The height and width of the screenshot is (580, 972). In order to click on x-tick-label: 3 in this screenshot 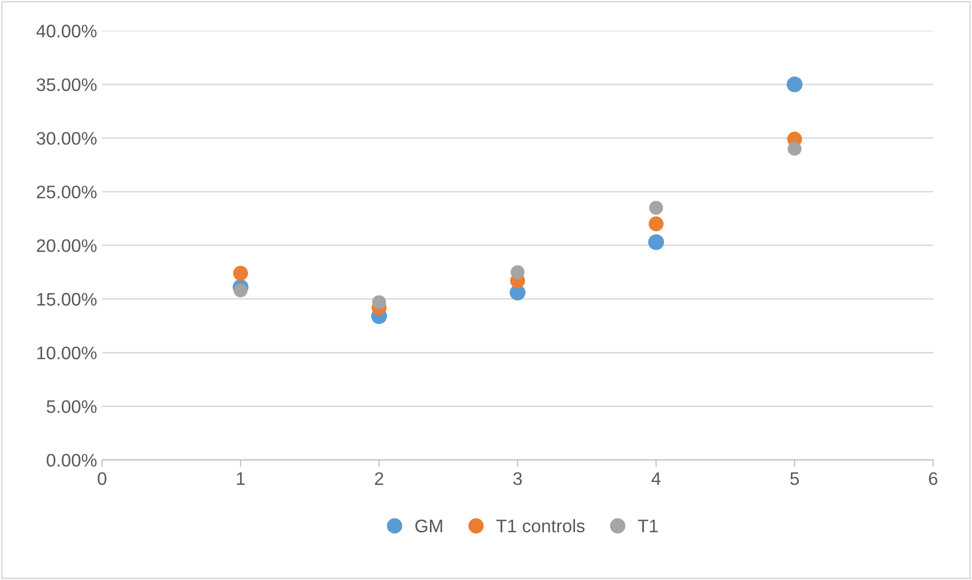, I will do `click(517, 479)`.